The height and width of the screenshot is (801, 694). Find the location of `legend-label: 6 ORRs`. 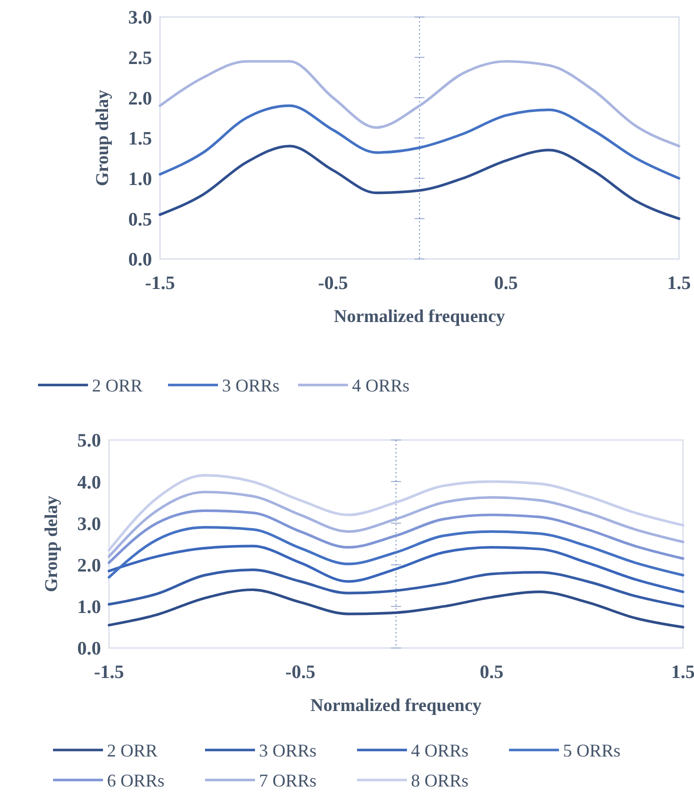

legend-label: 6 ORRs is located at coordinates (136, 780).